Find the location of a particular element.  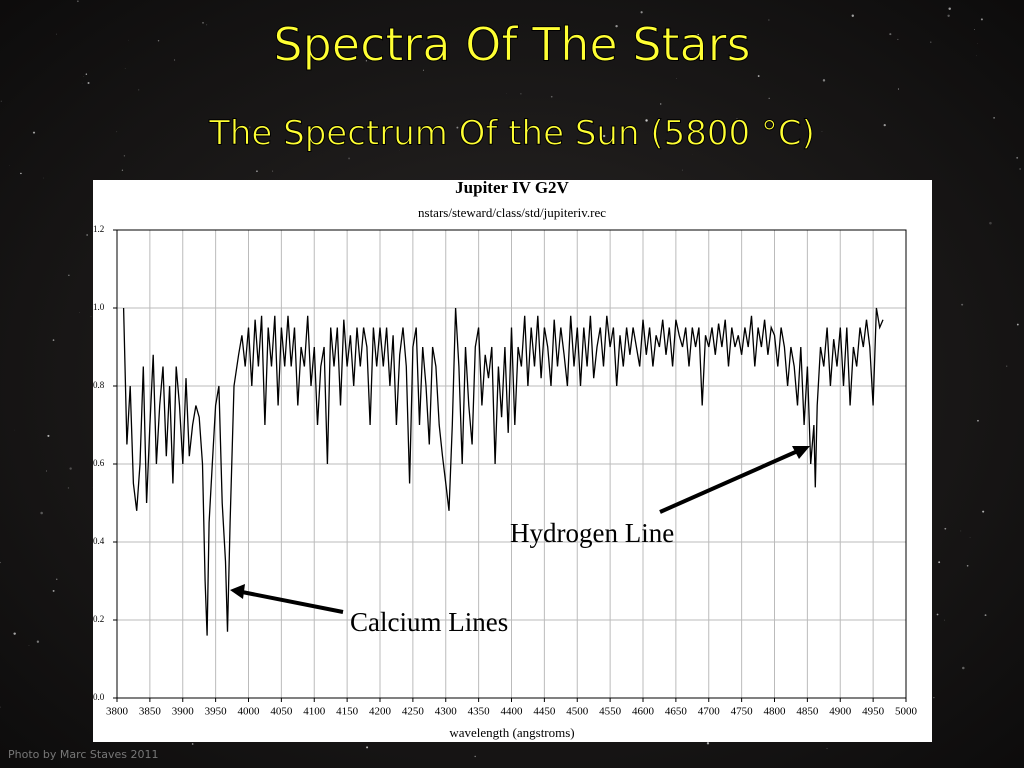

x-tick-label: 4050 is located at coordinates (281, 712).